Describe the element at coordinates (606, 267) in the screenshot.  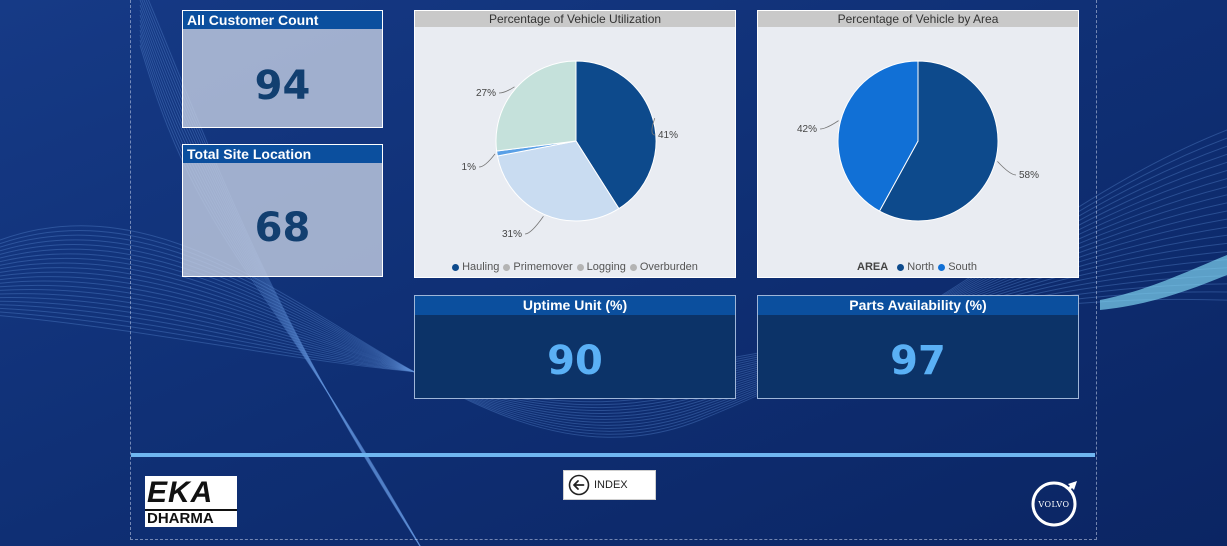
I see `legend-label: Logging` at that location.